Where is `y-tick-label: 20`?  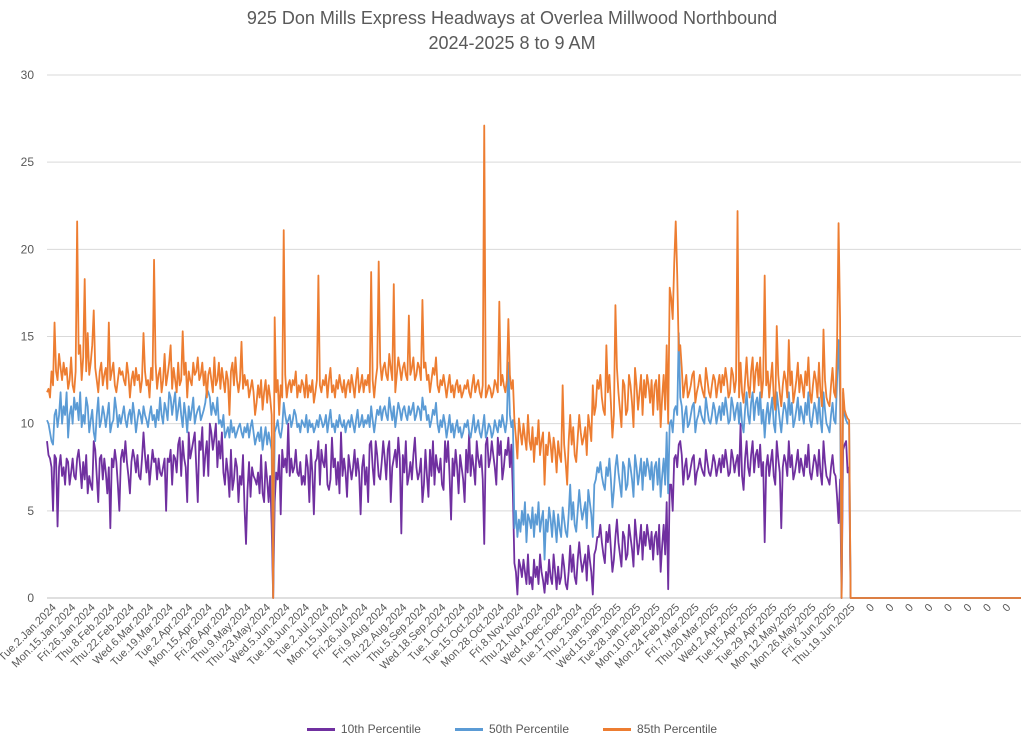
y-tick-label: 20 is located at coordinates (28, 249).